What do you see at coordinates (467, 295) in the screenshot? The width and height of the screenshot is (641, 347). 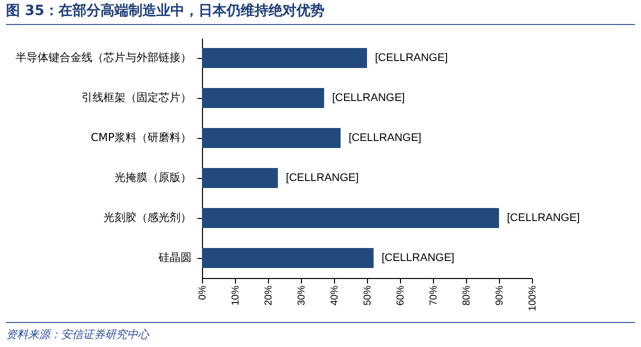 I see `x-tick-label: 80%` at bounding box center [467, 295].